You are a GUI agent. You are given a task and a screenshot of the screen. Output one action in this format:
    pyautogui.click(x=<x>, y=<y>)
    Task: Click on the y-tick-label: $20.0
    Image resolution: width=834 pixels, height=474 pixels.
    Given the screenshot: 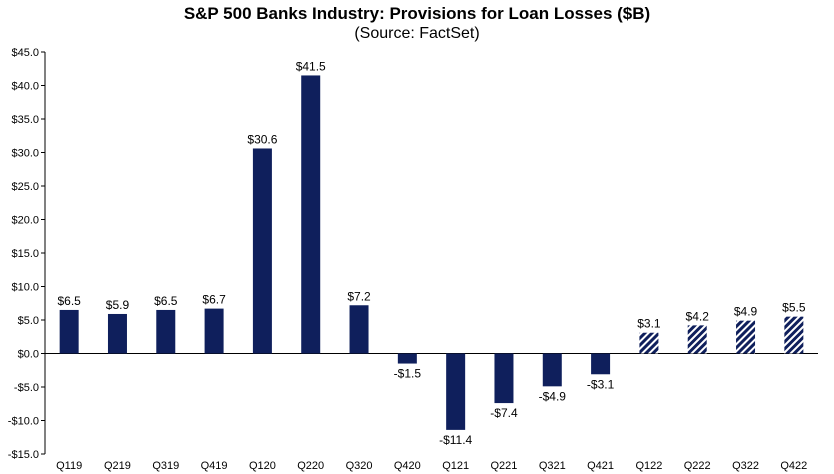 What is the action you would take?
    pyautogui.click(x=25, y=221)
    